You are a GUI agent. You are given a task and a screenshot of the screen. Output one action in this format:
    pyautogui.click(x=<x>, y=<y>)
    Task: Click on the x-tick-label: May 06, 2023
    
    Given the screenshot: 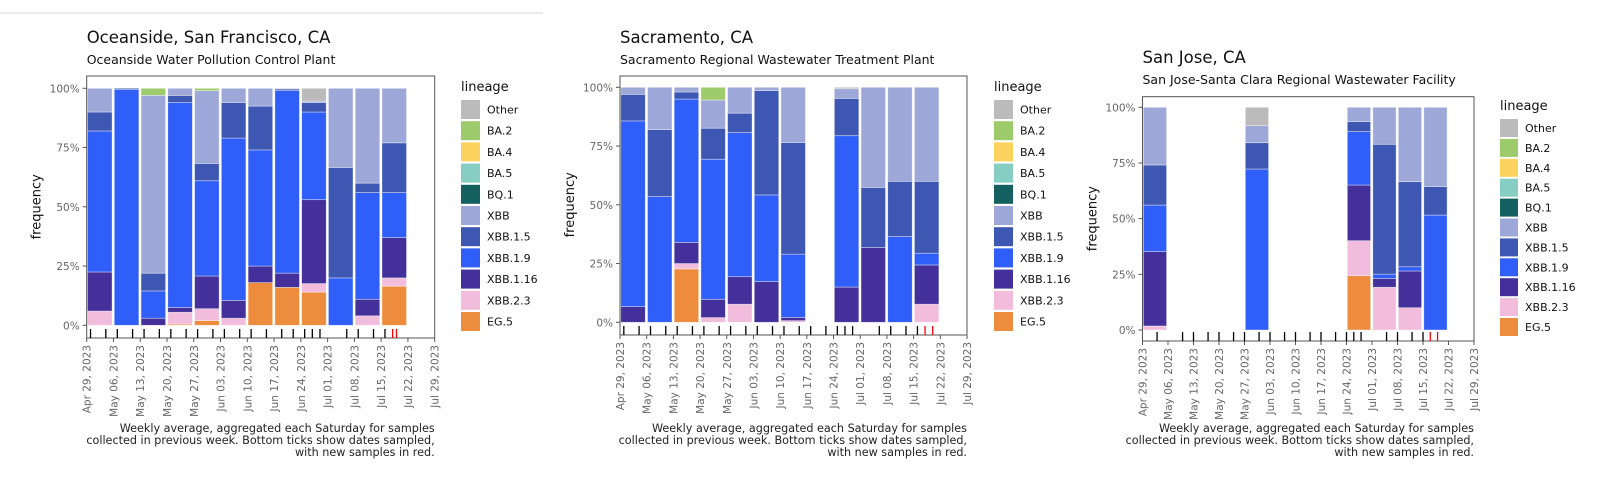 What is the action you would take?
    pyautogui.click(x=114, y=381)
    